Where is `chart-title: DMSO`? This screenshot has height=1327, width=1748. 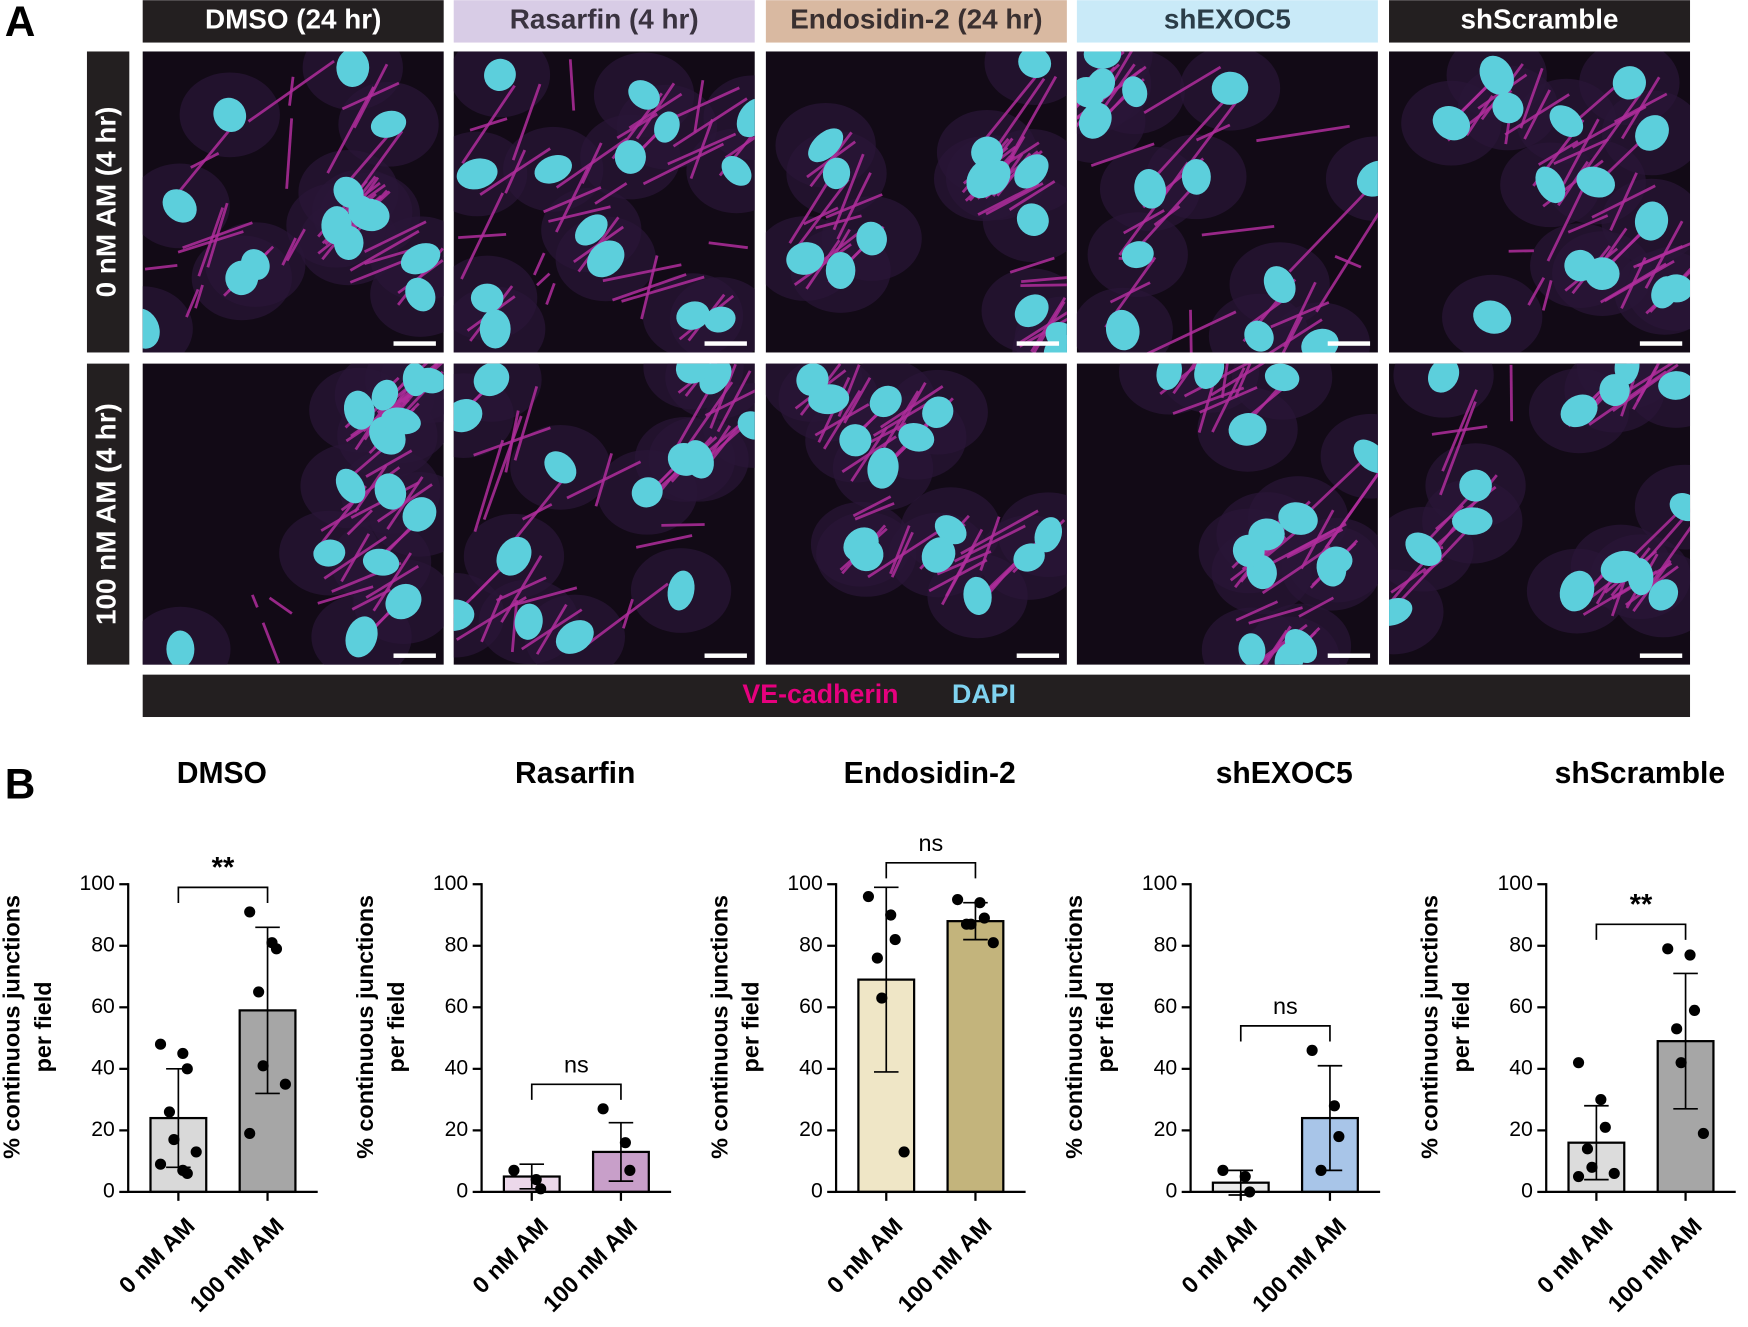 chart-title: DMSO is located at coordinates (222, 773).